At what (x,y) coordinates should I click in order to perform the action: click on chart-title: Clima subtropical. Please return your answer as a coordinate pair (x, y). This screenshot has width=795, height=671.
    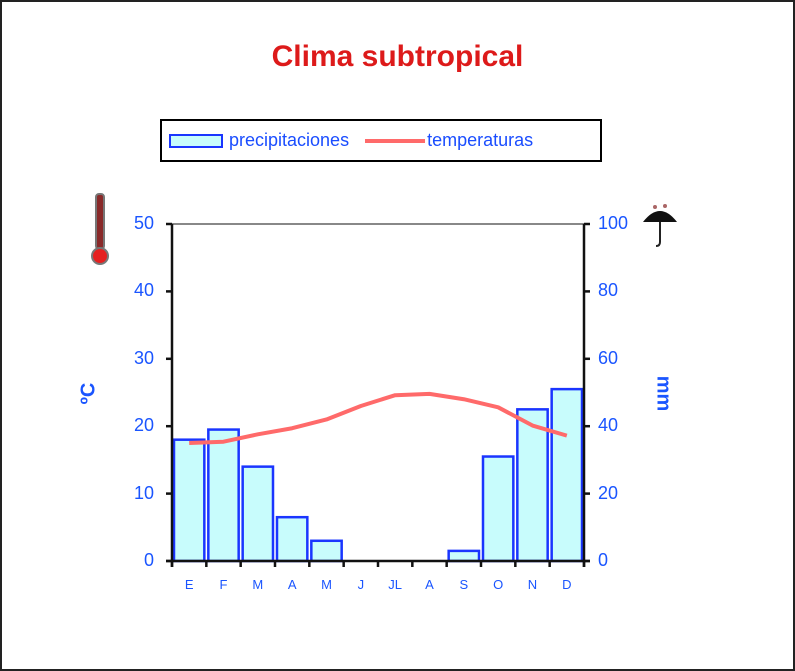
    Looking at the image, I should click on (397, 56).